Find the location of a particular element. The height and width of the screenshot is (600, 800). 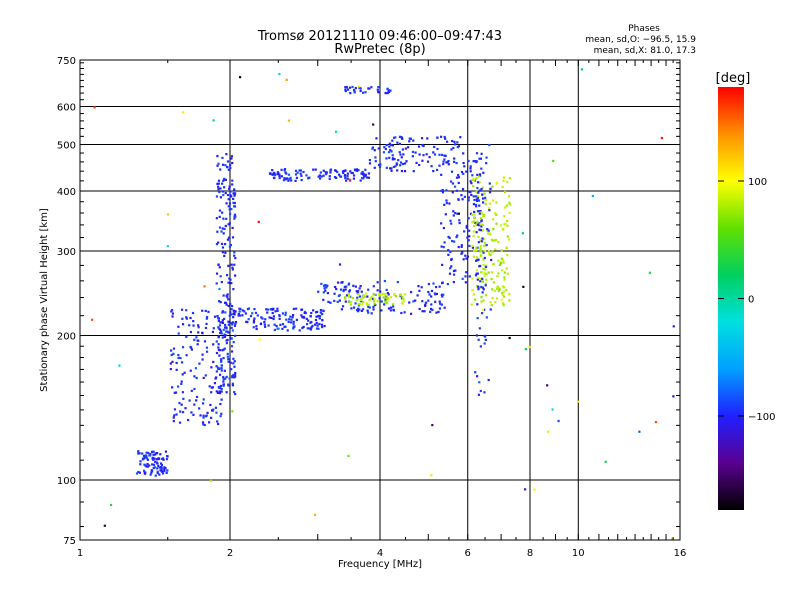

colorbar-tick-label: 0 is located at coordinates (751, 300).